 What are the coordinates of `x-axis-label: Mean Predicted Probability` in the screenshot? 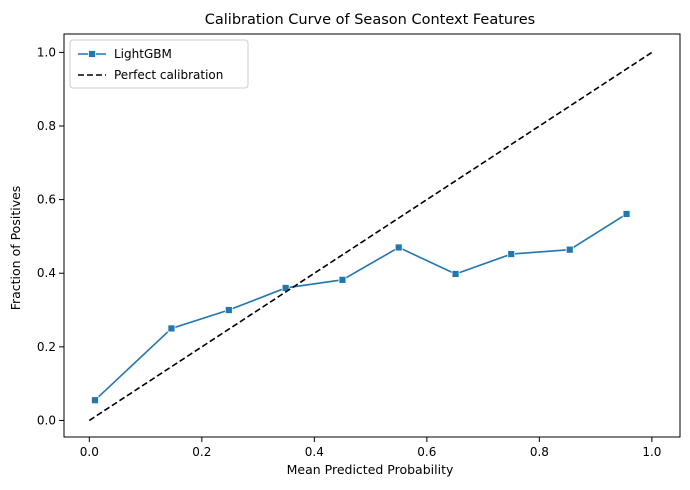 It's located at (370, 469).